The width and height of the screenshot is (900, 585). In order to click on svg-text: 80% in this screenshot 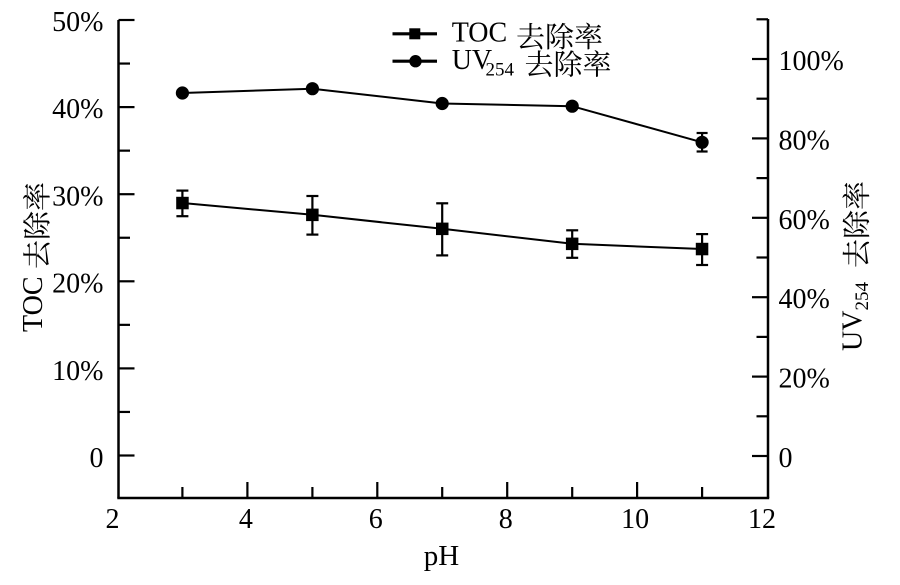, I will do `click(804, 140)`.